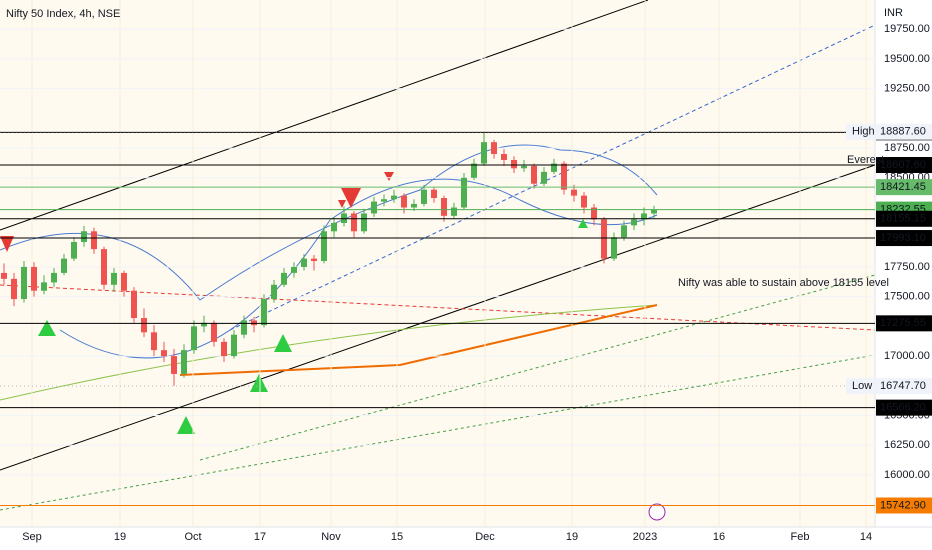  What do you see at coordinates (260, 537) in the screenshot?
I see `x-tick-label: 17` at bounding box center [260, 537].